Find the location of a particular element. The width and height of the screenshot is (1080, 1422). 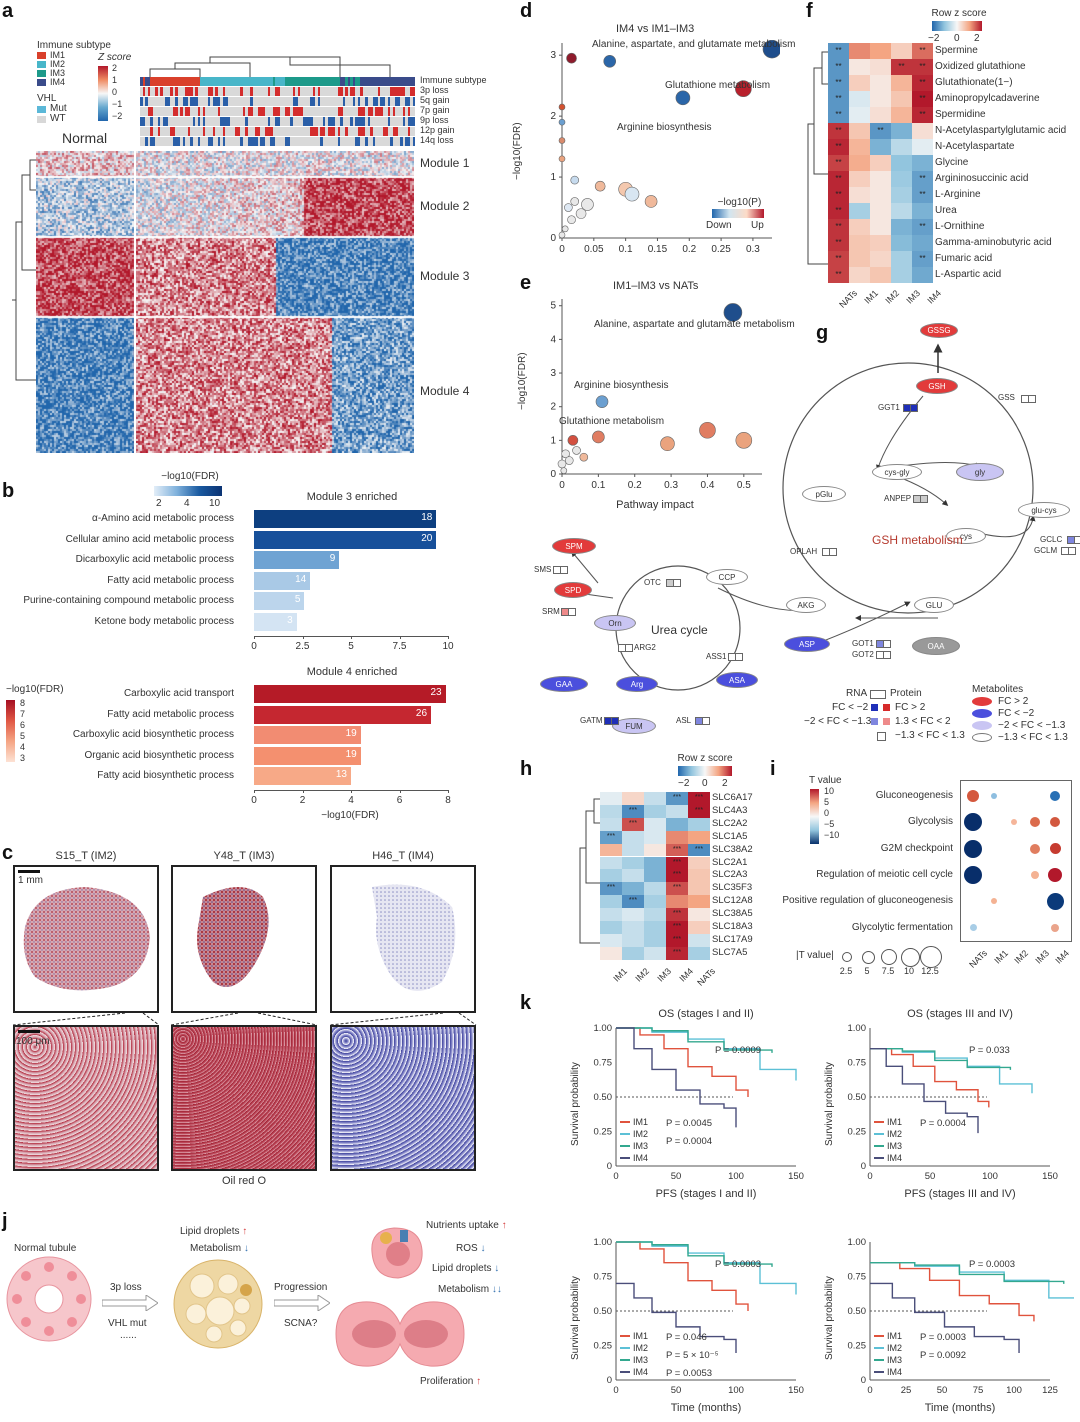

x-tick-label: 5 is located at coordinates (351, 646).